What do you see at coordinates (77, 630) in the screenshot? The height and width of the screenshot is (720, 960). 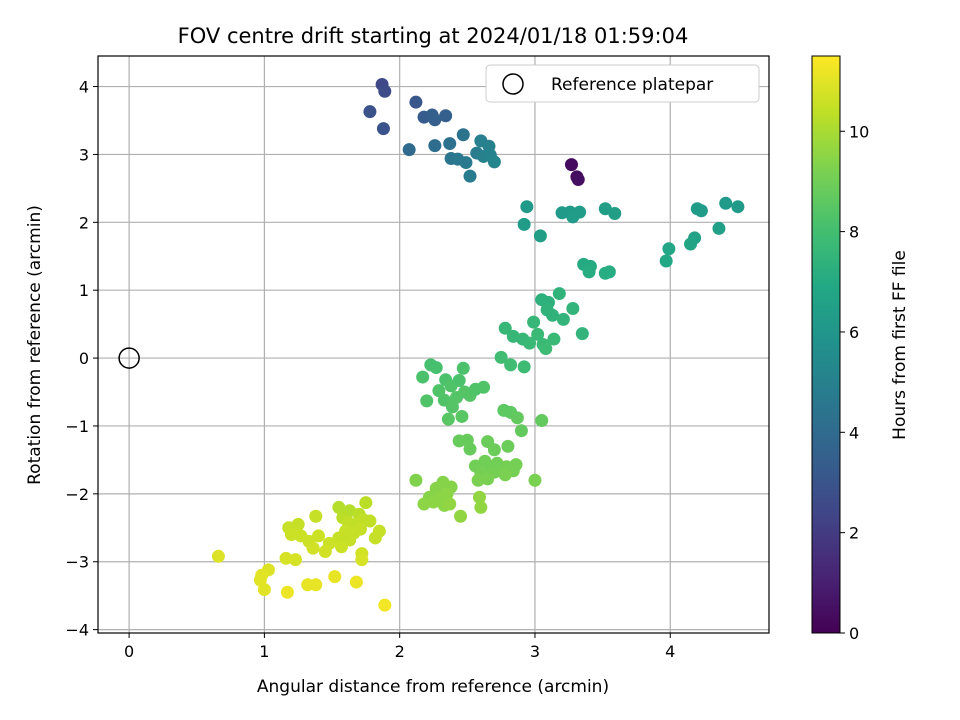 I see `y-tick-label: −4` at bounding box center [77, 630].